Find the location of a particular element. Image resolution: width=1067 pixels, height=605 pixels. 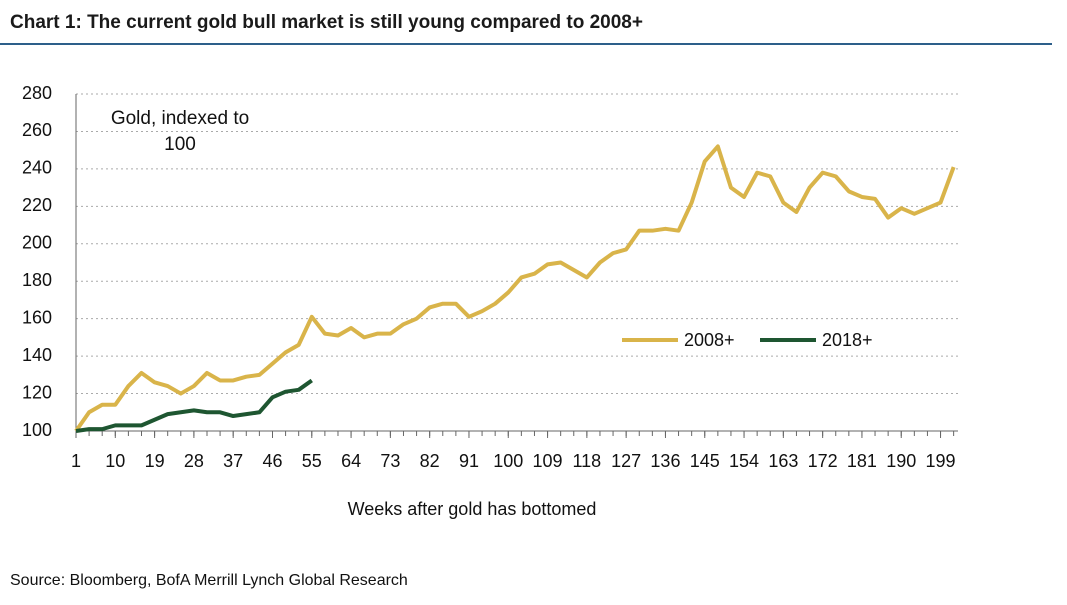

y-tick-label: 280 is located at coordinates (37, 93).